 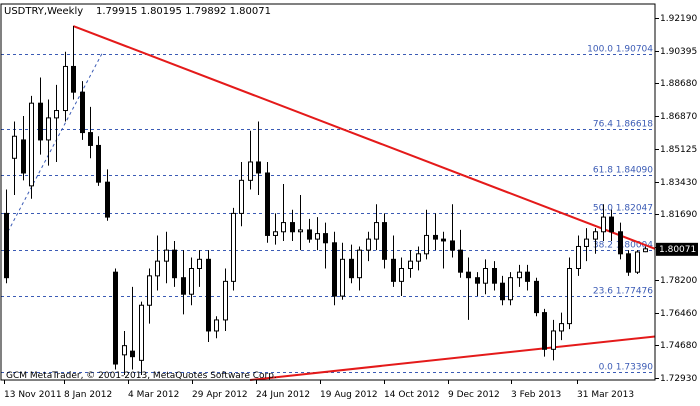 I want to click on fibo-level-label: 100.0 1.90704, so click(x=620, y=50).